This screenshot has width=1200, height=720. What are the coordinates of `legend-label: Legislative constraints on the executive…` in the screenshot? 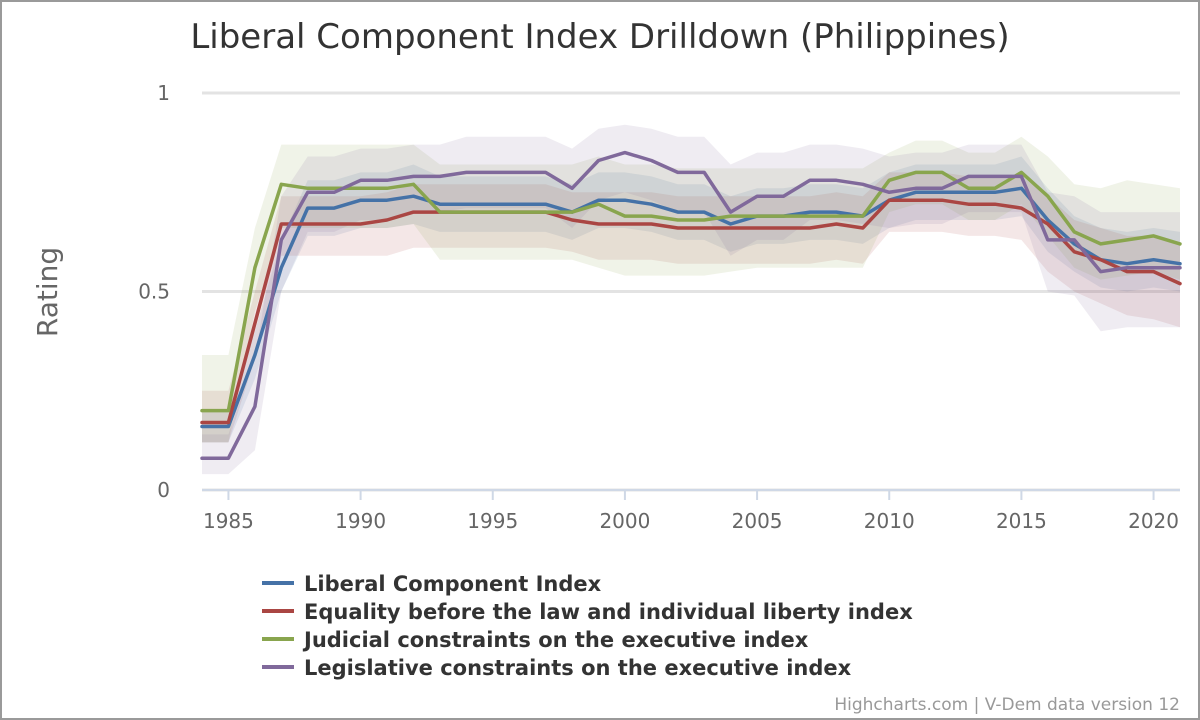 It's located at (578, 668).